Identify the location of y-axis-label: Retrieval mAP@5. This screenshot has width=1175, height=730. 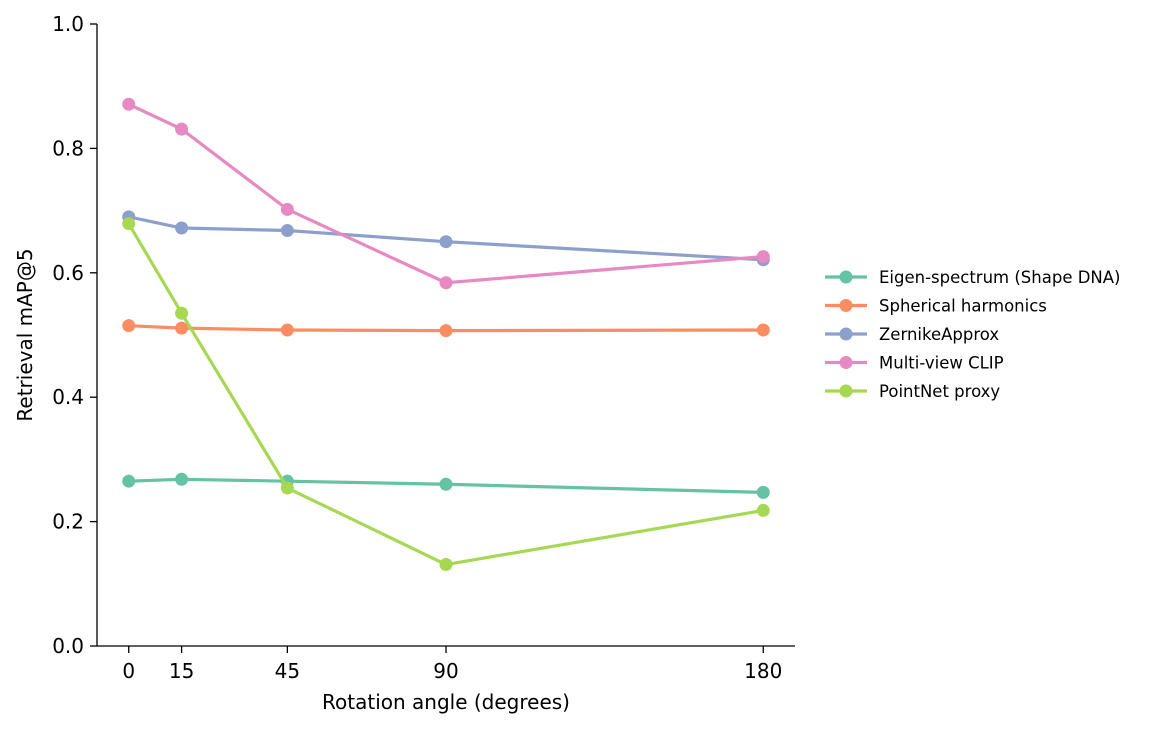
(25, 334).